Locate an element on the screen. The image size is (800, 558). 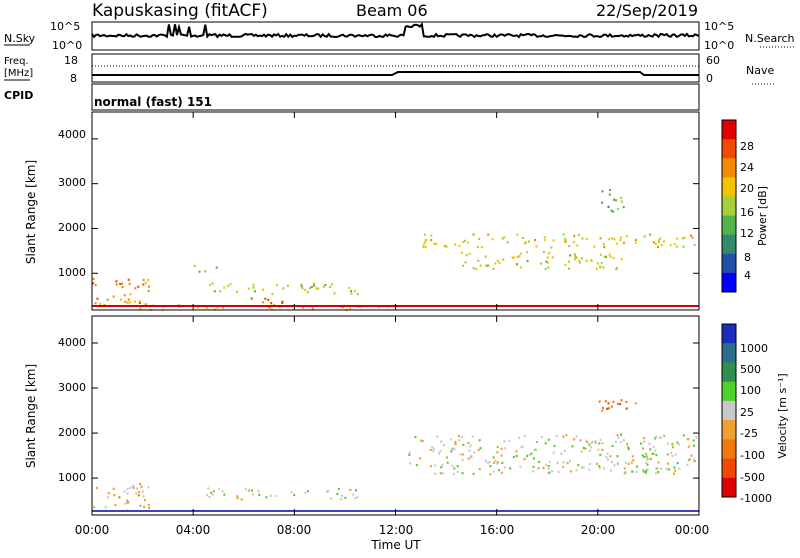
nsky-tick-bottom: 10^0 is located at coordinates (67, 45).